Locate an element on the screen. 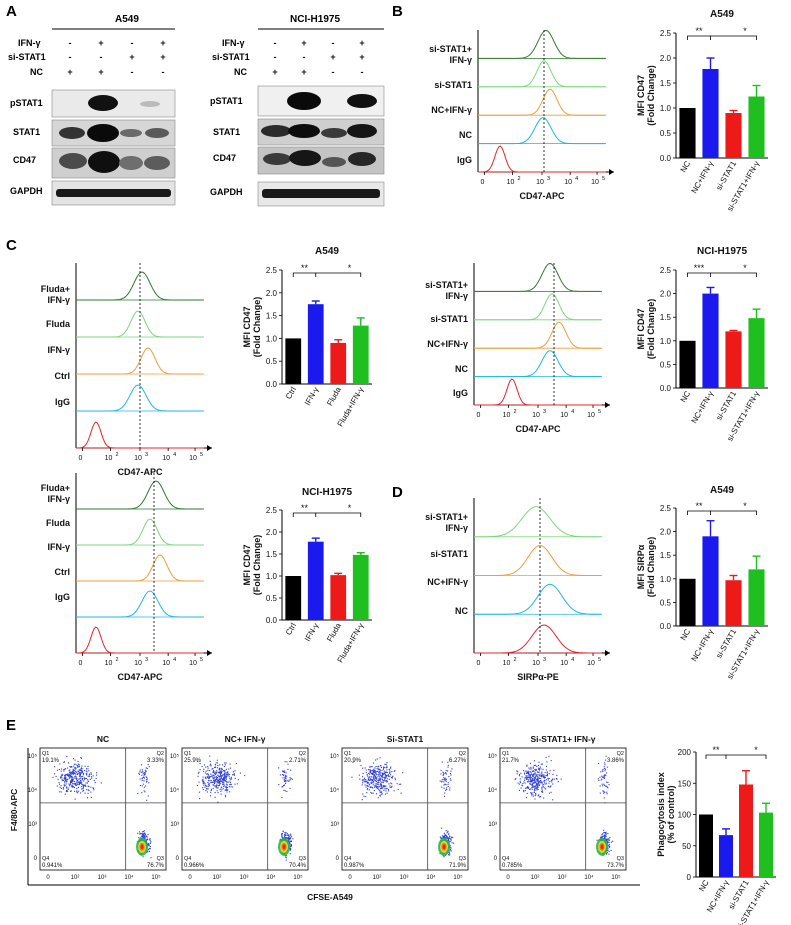  sig-label: *** is located at coordinates (699, 268).